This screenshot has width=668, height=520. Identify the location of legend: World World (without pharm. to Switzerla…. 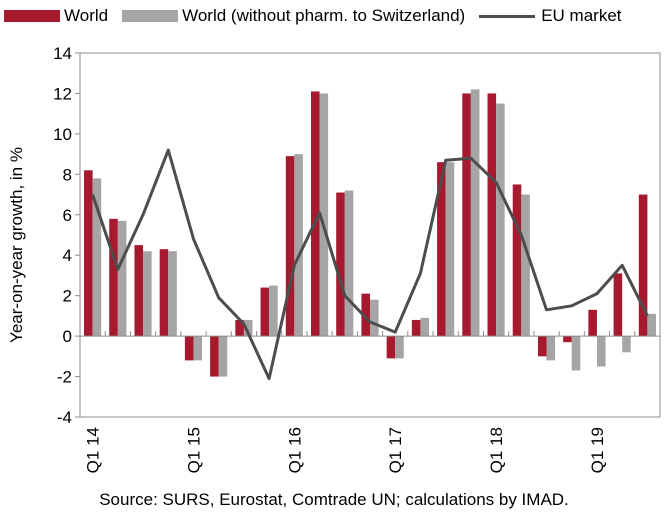
(320, 16).